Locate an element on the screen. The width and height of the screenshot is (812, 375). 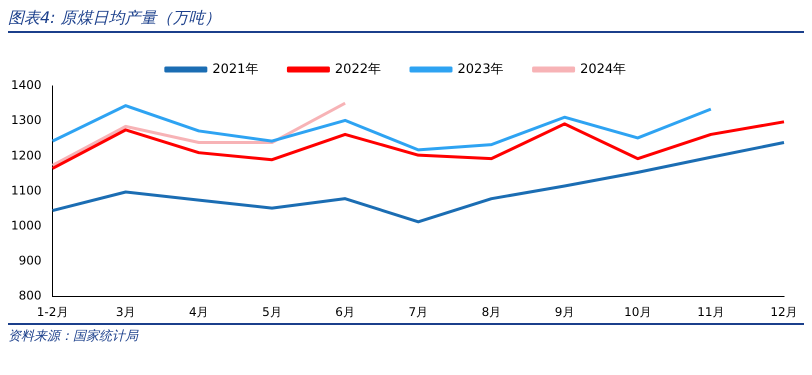
y-tick-label: 1200 is located at coordinates (26, 155).